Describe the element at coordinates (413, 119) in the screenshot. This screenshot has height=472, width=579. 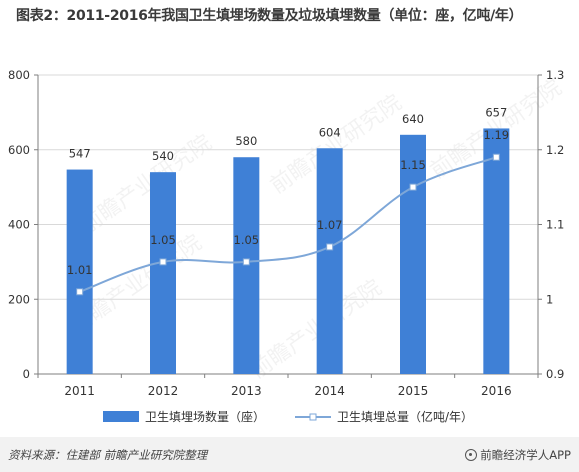
I see `bar-value-label: 640` at that location.